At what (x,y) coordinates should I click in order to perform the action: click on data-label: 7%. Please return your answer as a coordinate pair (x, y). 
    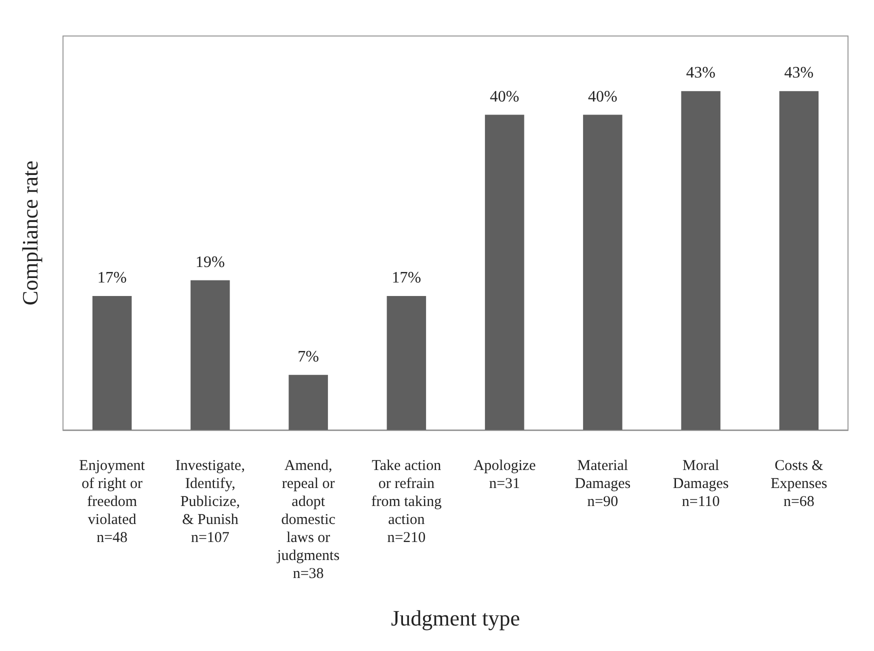
    Looking at the image, I should click on (308, 357).